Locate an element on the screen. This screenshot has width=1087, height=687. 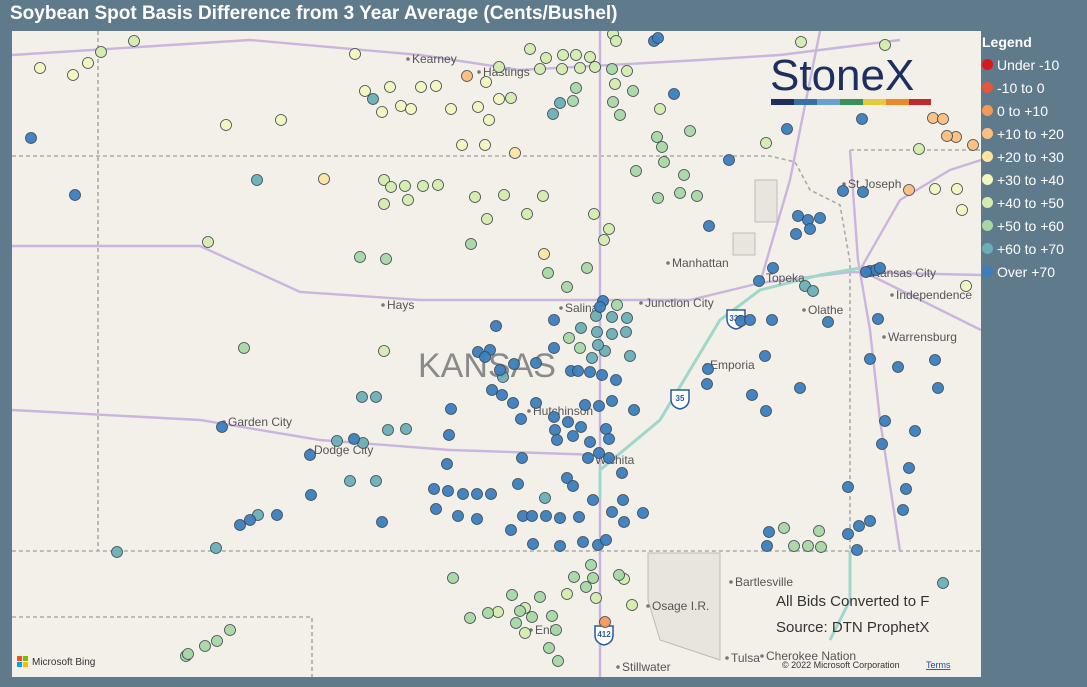
city-label: Olathe is located at coordinates (826, 310).